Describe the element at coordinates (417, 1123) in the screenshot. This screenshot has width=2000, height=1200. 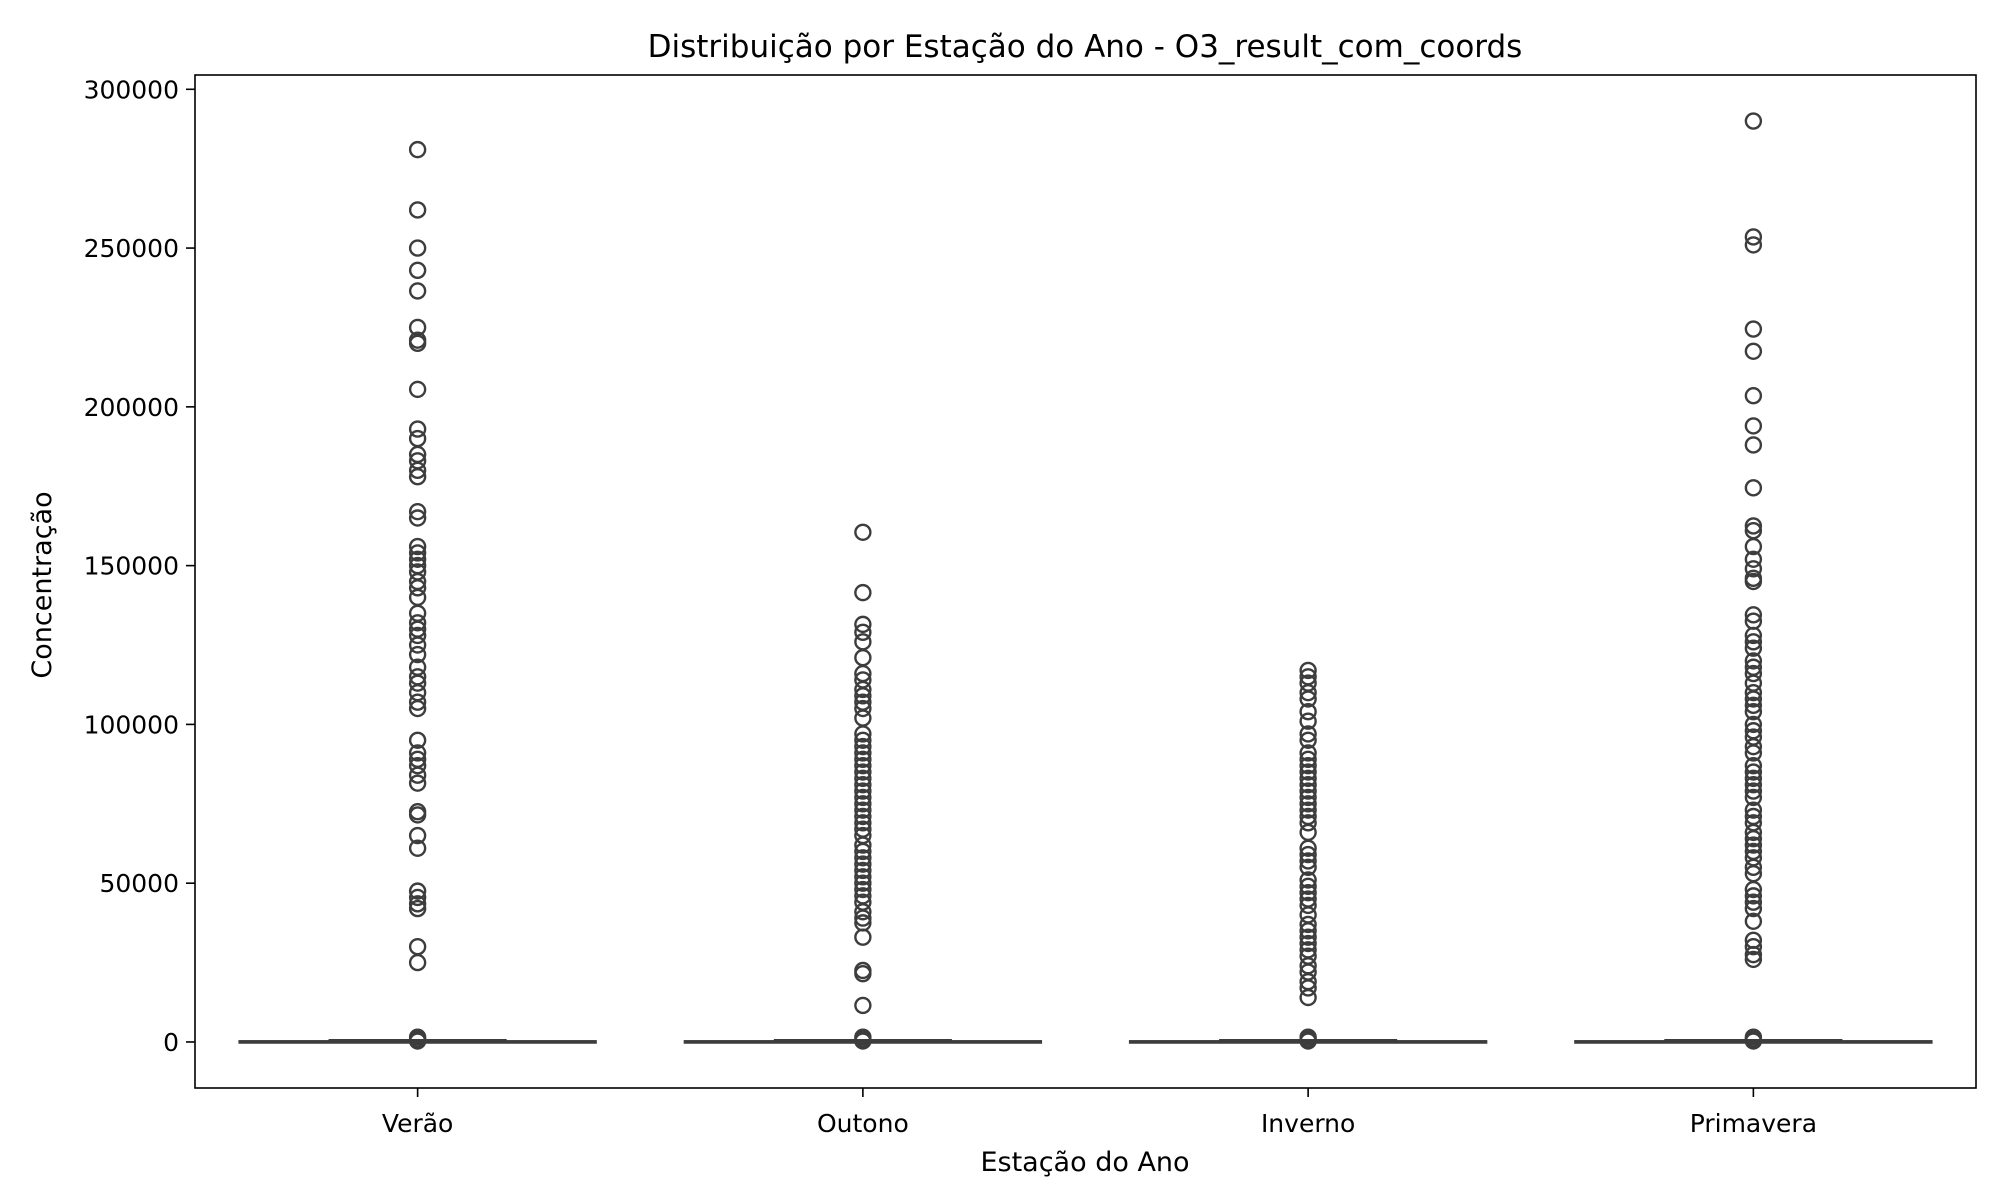
I see `x-tick-label: Verão` at that location.